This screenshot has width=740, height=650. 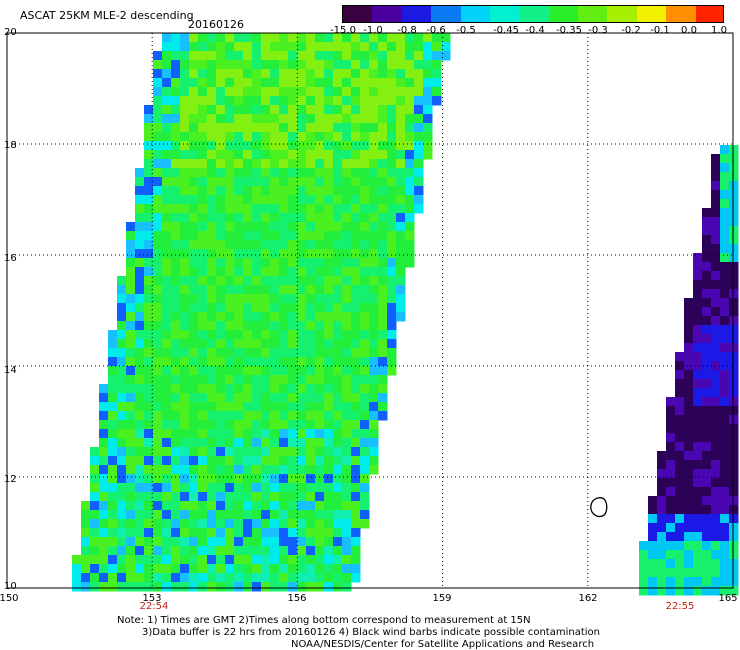 I want to click on colorbar-segment, so click(x=681, y=14).